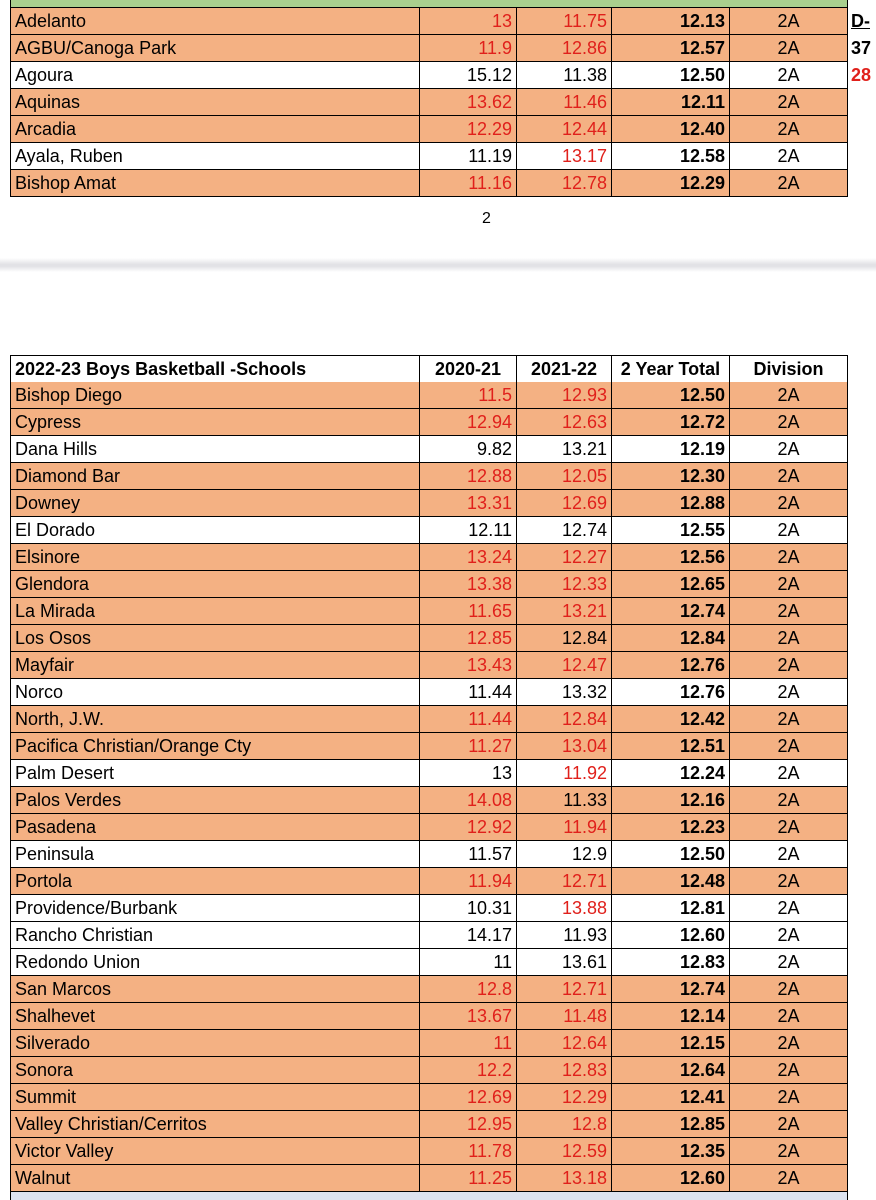 The height and width of the screenshot is (1200, 876). What do you see at coordinates (468, 1151) in the screenshot?
I see `value-2020-21: 11.78` at bounding box center [468, 1151].